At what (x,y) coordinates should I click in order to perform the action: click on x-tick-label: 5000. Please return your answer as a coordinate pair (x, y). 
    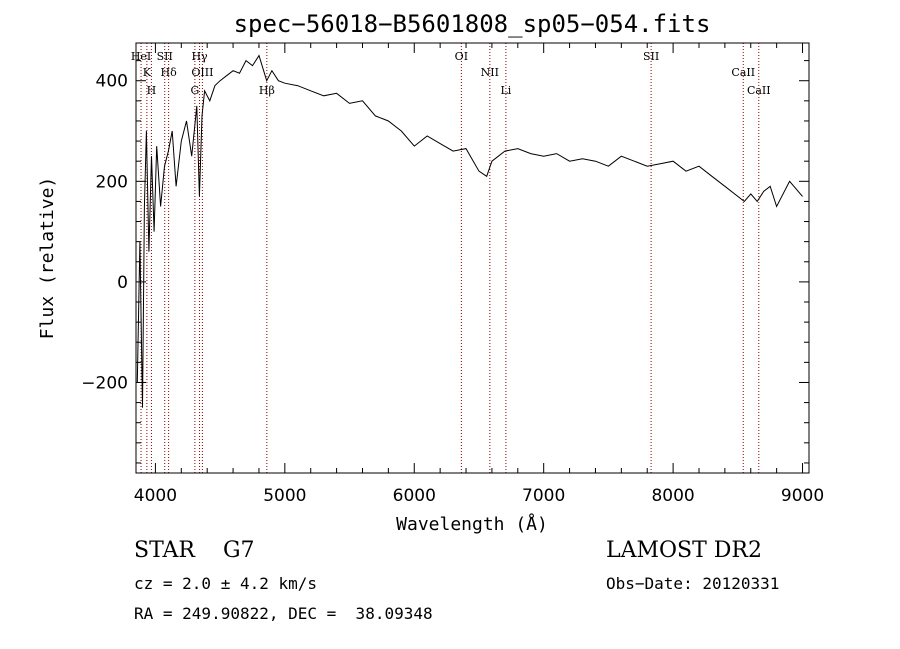
    Looking at the image, I should click on (284, 496).